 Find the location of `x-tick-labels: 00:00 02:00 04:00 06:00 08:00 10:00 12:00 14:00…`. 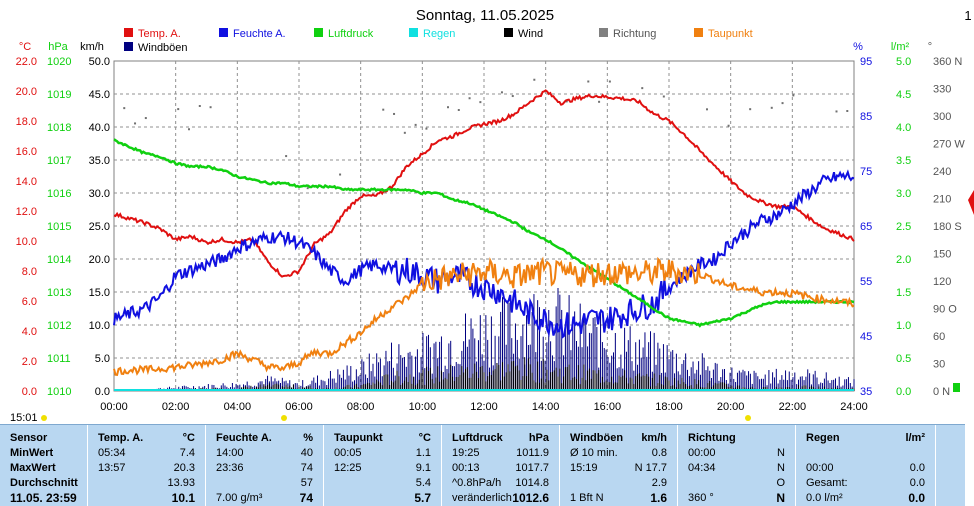

x-tick-labels: 00:00 02:00 04:00 06:00 08:00 10:00 12:00 14:00… is located at coordinates (484, 407).